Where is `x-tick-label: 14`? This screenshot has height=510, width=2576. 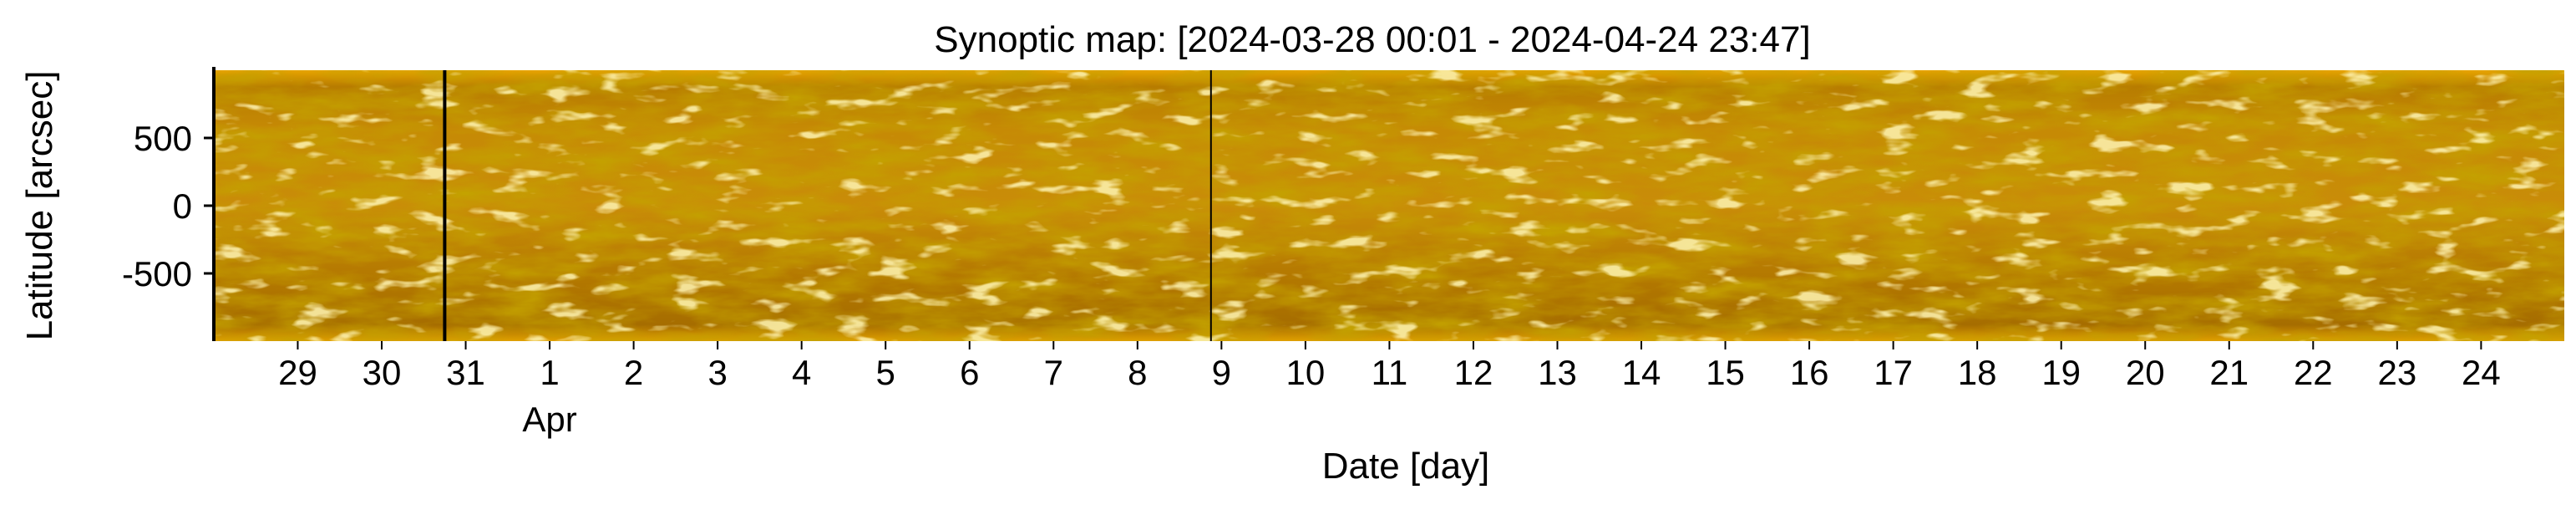
x-tick-label: 14 is located at coordinates (1641, 372).